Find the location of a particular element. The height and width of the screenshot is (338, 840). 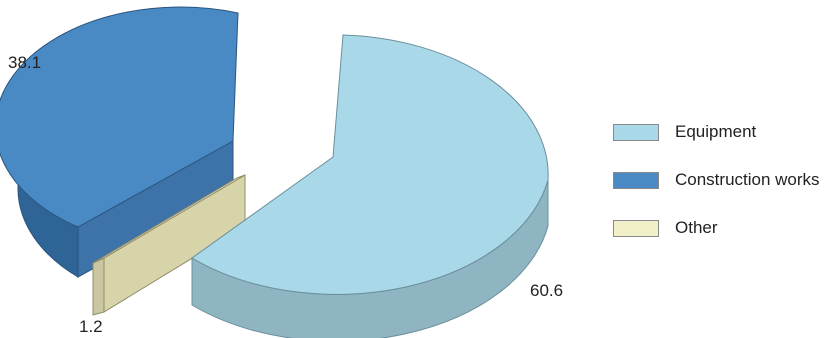

data-label-other: 1.2 is located at coordinates (91, 326).